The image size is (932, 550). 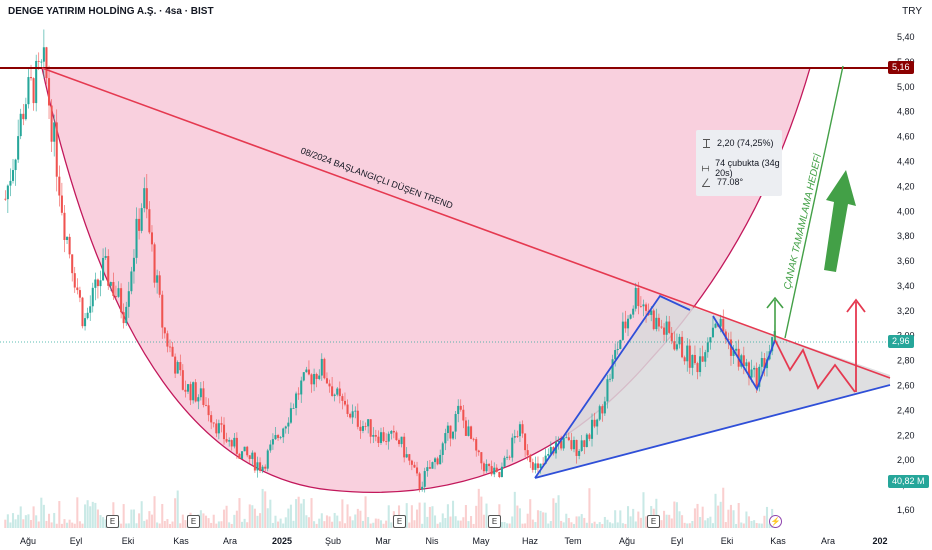 I want to click on y-tick-label: 4,60, so click(x=906, y=137).